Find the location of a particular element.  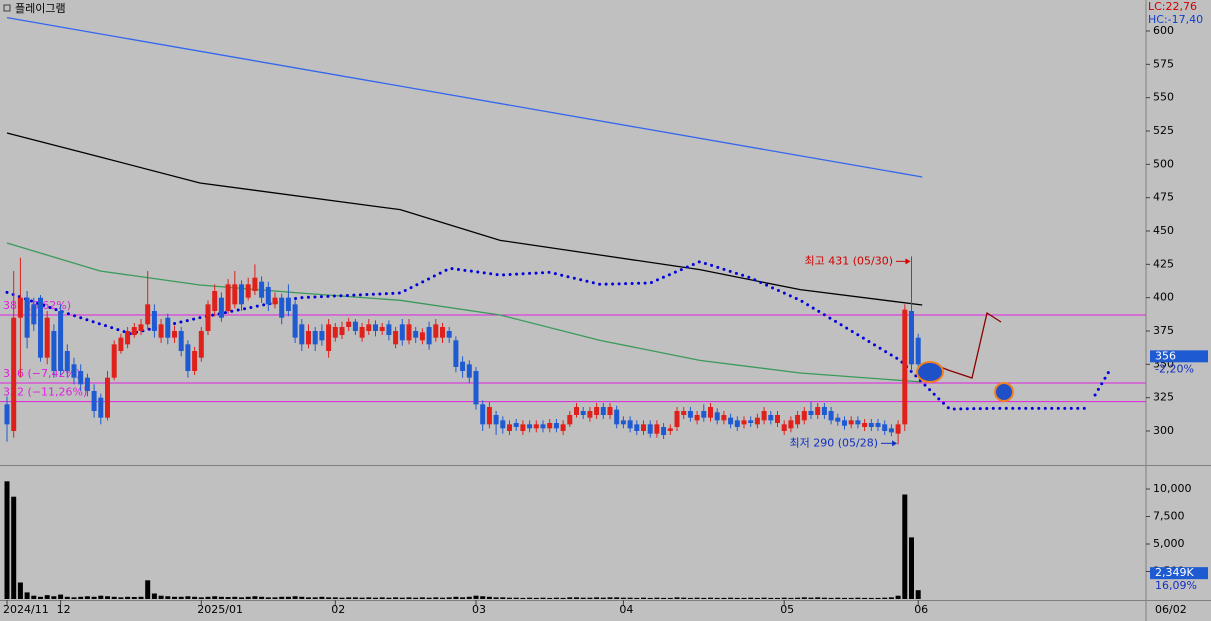

lc-label: LC:22,76 is located at coordinates (1172, 6).